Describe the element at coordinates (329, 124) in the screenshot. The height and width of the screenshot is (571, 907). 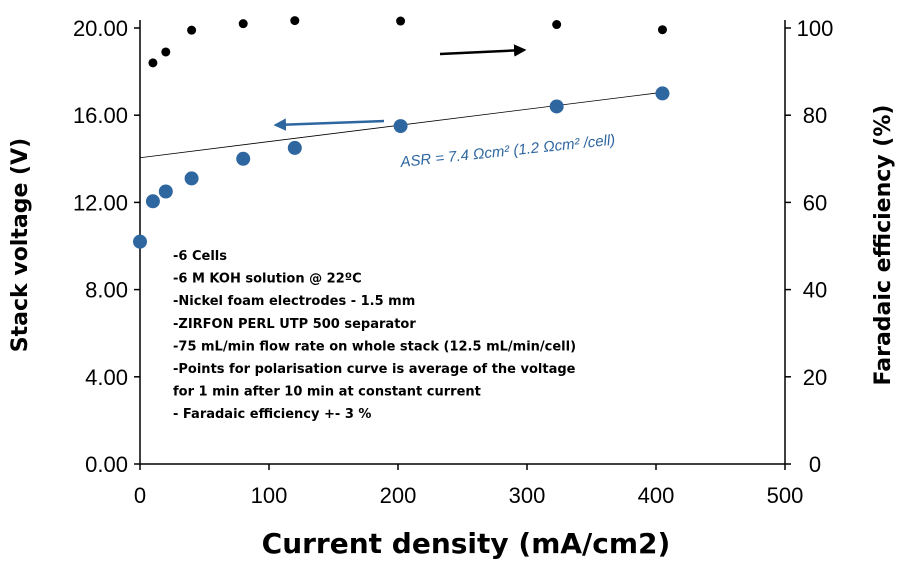
I see `voltage-axis-arrow` at that location.